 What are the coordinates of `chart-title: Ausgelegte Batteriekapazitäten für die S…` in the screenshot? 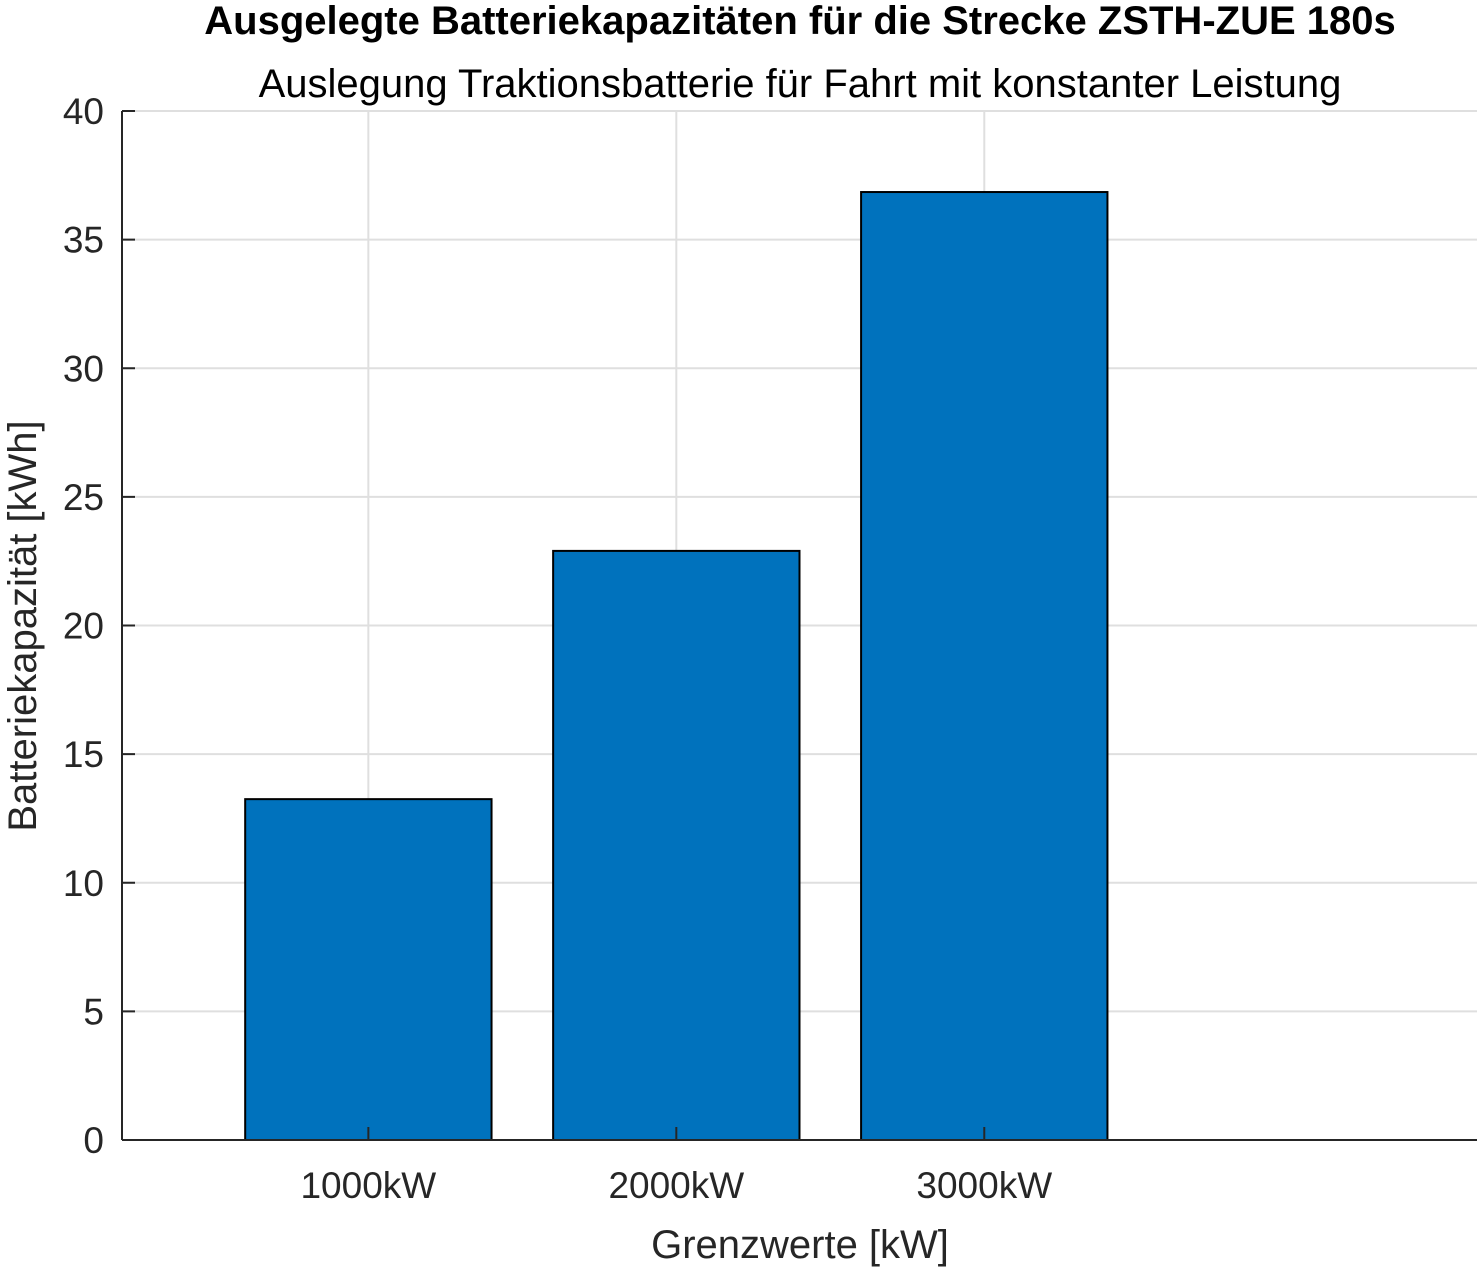 It's located at (799, 21).